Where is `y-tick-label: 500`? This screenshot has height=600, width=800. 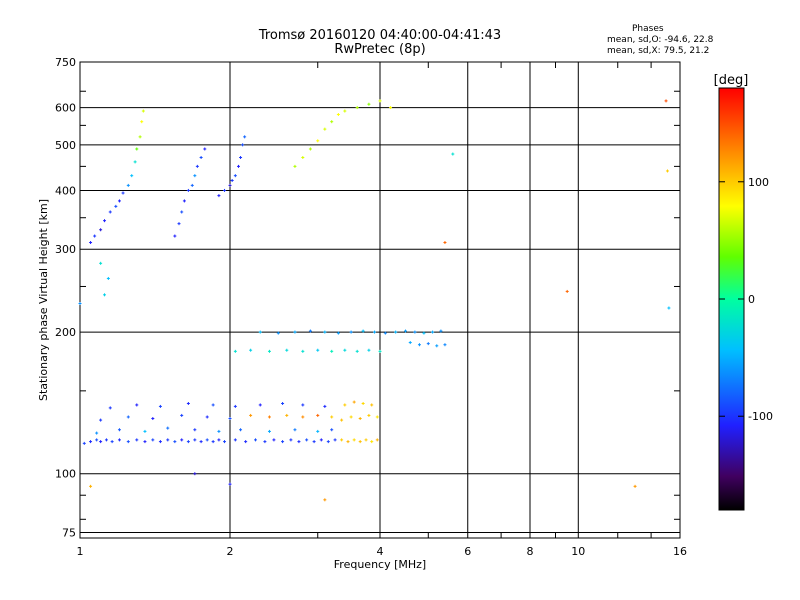
y-tick-label: 500 is located at coordinates (65, 145).